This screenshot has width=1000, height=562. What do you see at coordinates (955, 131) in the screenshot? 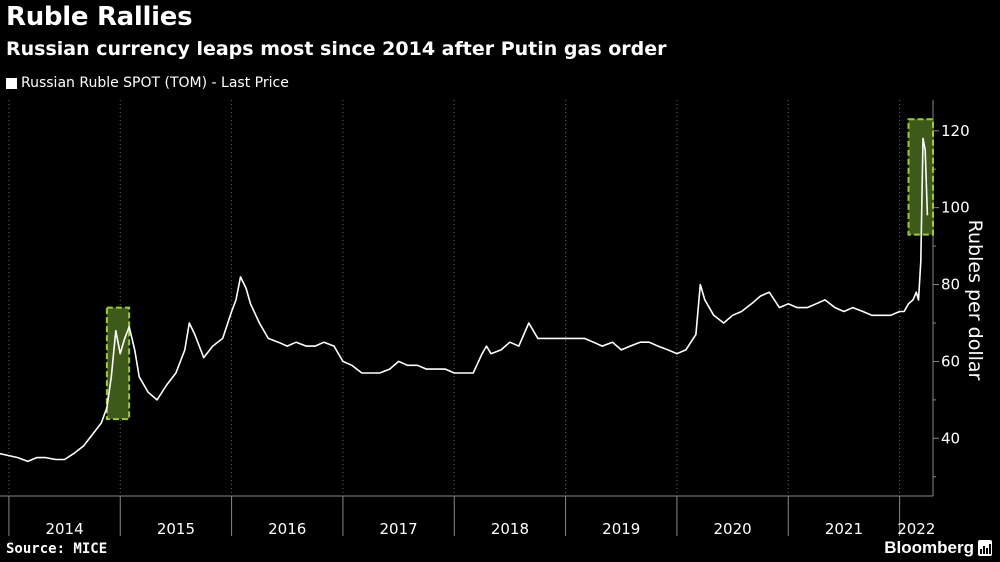
I see `y-tick-label: 120` at bounding box center [955, 131].